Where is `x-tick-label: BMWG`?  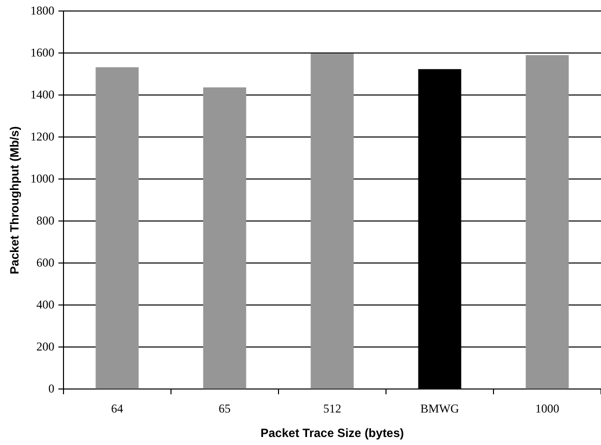
x-tick-label: BMWG is located at coordinates (440, 409).